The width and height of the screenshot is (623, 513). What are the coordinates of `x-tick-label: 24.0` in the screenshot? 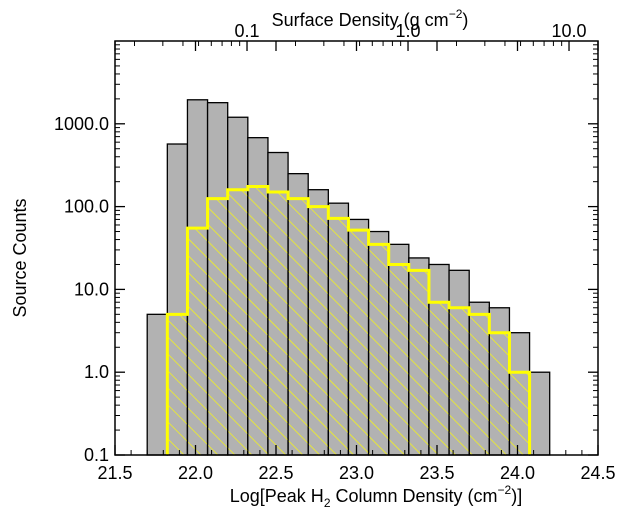 It's located at (517, 473).